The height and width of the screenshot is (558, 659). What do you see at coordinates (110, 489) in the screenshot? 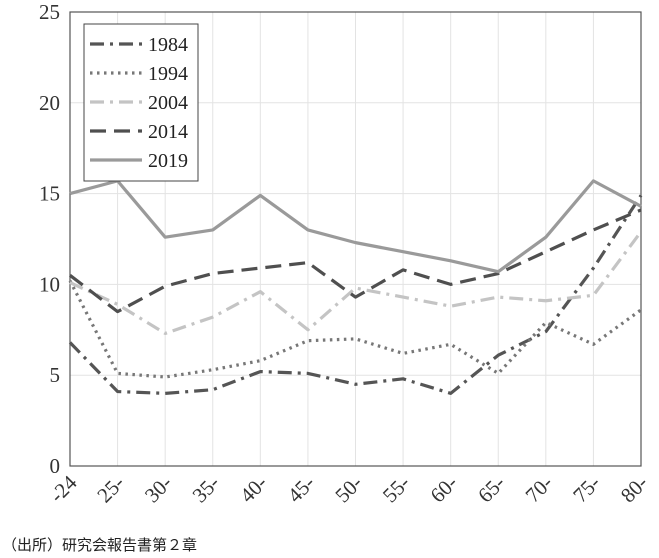
I see `x-tick-label: 25-` at bounding box center [110, 489].